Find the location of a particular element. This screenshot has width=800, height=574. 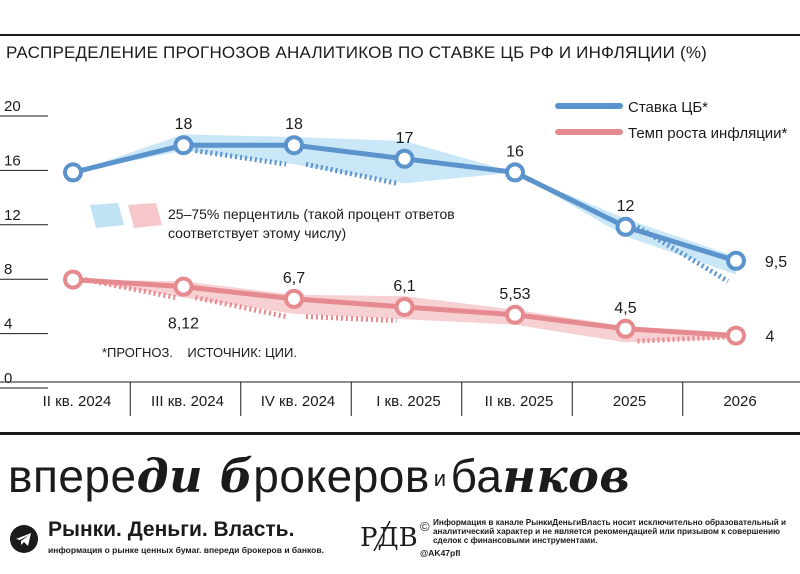

x-tick-label: 2026 is located at coordinates (739, 401).